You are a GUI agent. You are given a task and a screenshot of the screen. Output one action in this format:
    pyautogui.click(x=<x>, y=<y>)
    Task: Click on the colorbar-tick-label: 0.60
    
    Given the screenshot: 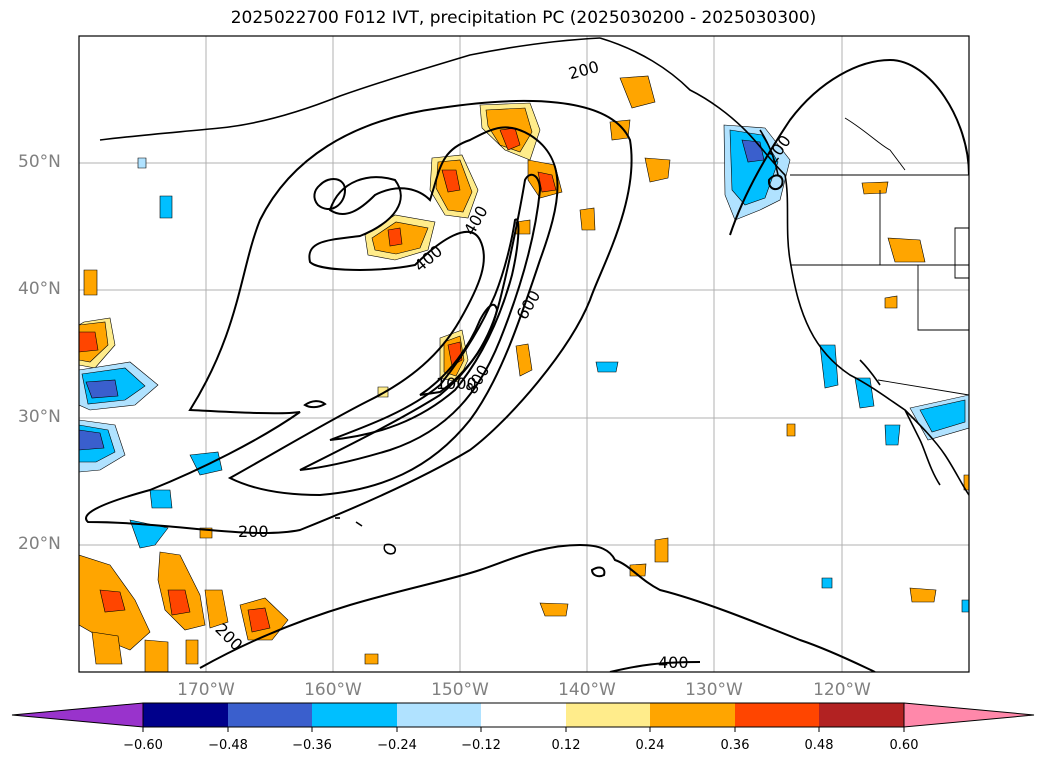 What is the action you would take?
    pyautogui.click(x=904, y=745)
    